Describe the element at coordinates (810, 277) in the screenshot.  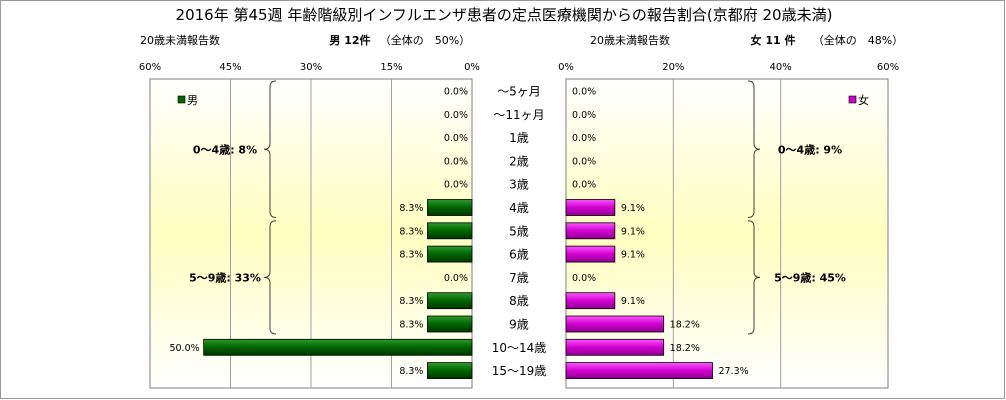
I see `right-group-label: 5～9歳: 45%` at that location.